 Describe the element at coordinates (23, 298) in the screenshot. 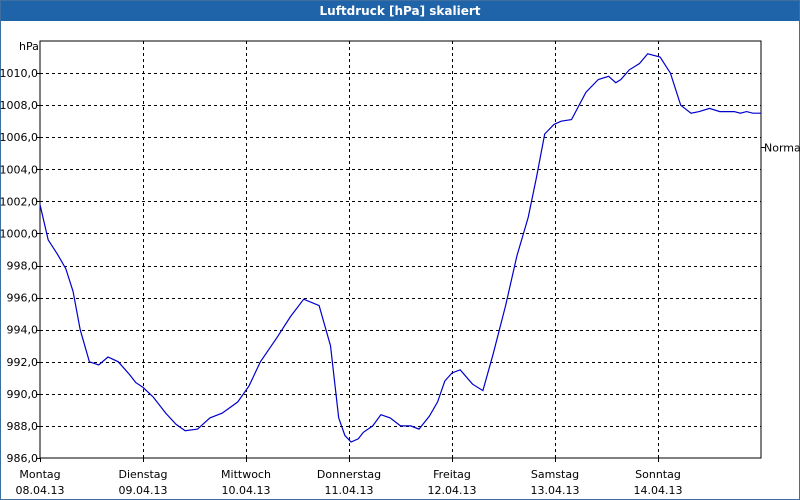

I see `y-tick-label: 996,0` at that location.